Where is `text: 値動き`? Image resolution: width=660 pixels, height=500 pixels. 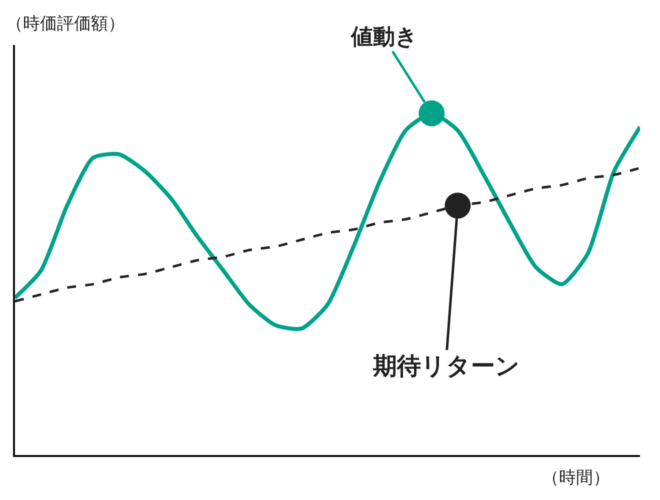 text: 値動き is located at coordinates (384, 37).